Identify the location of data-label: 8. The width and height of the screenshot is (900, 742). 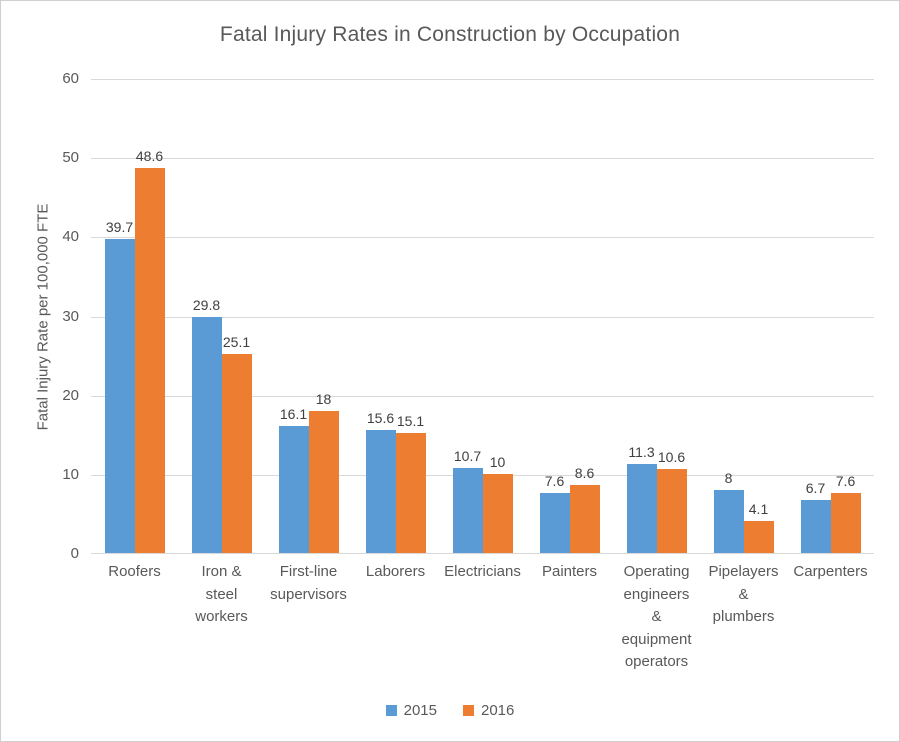
(728, 477).